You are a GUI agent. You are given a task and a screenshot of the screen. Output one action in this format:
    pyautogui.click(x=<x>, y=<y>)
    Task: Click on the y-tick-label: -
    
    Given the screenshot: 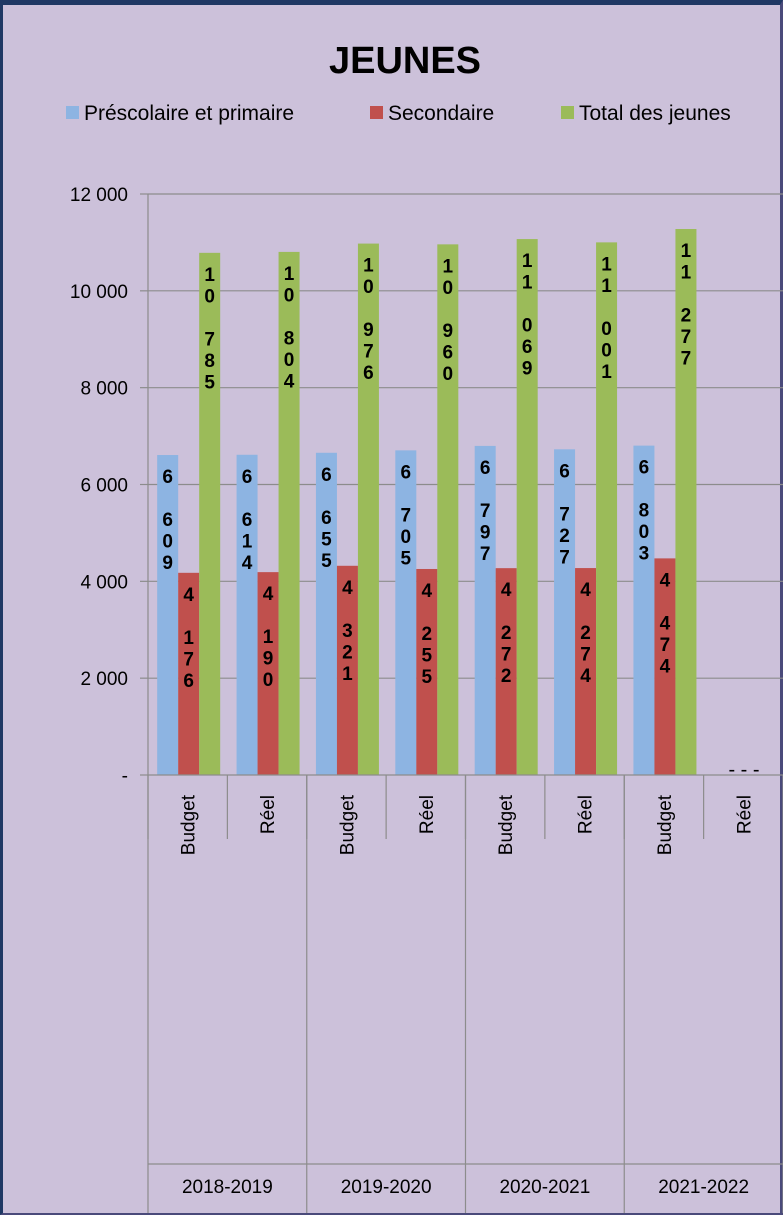 What is the action you would take?
    pyautogui.click(x=125, y=776)
    